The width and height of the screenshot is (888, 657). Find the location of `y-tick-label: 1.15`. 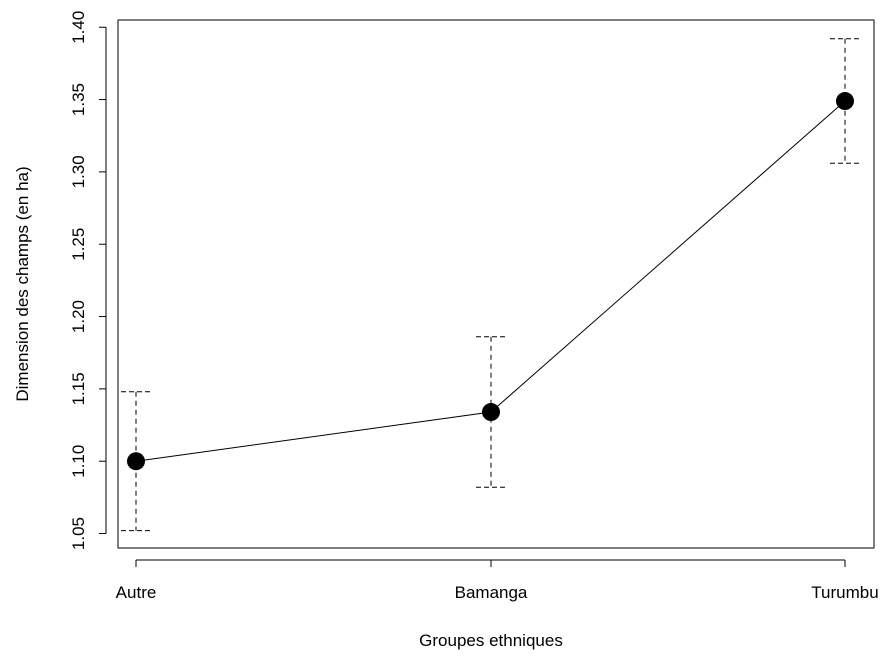

y-tick-label: 1.15 is located at coordinates (78, 388).